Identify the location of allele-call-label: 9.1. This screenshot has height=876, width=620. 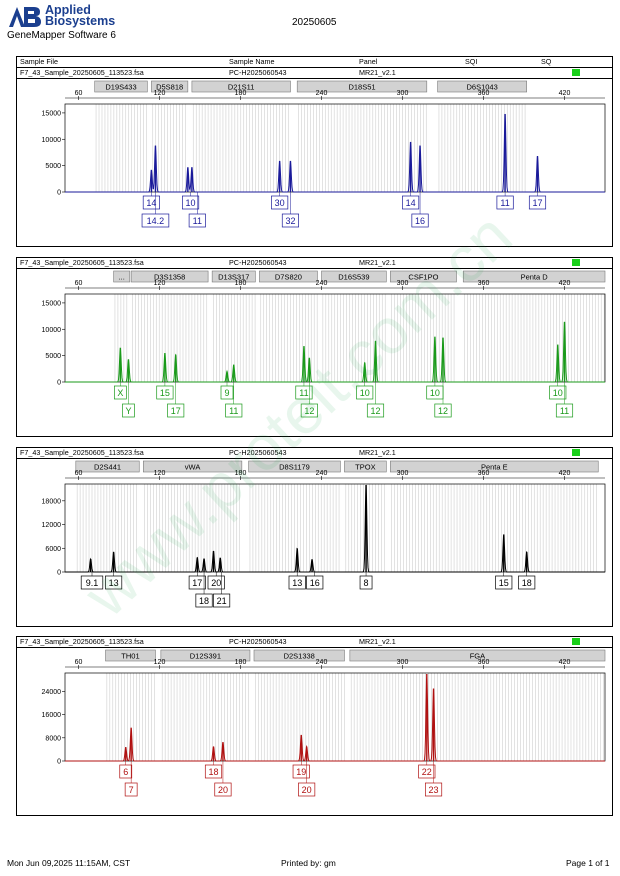
(92, 581).